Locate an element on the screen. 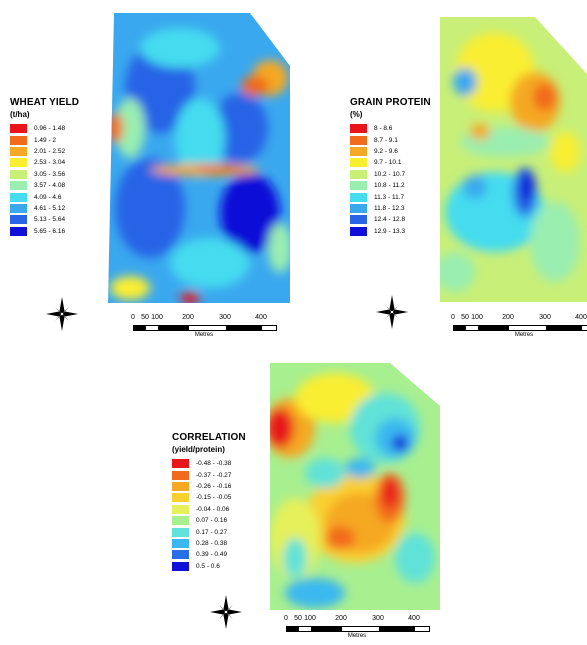  legend-label: -0.04 - 0.06 is located at coordinates (213, 509).